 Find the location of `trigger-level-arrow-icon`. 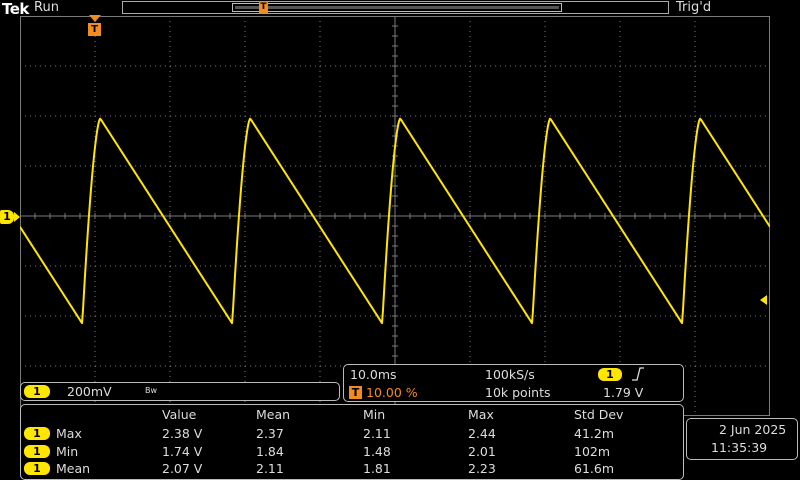

trigger-level-arrow-icon is located at coordinates (763, 300).